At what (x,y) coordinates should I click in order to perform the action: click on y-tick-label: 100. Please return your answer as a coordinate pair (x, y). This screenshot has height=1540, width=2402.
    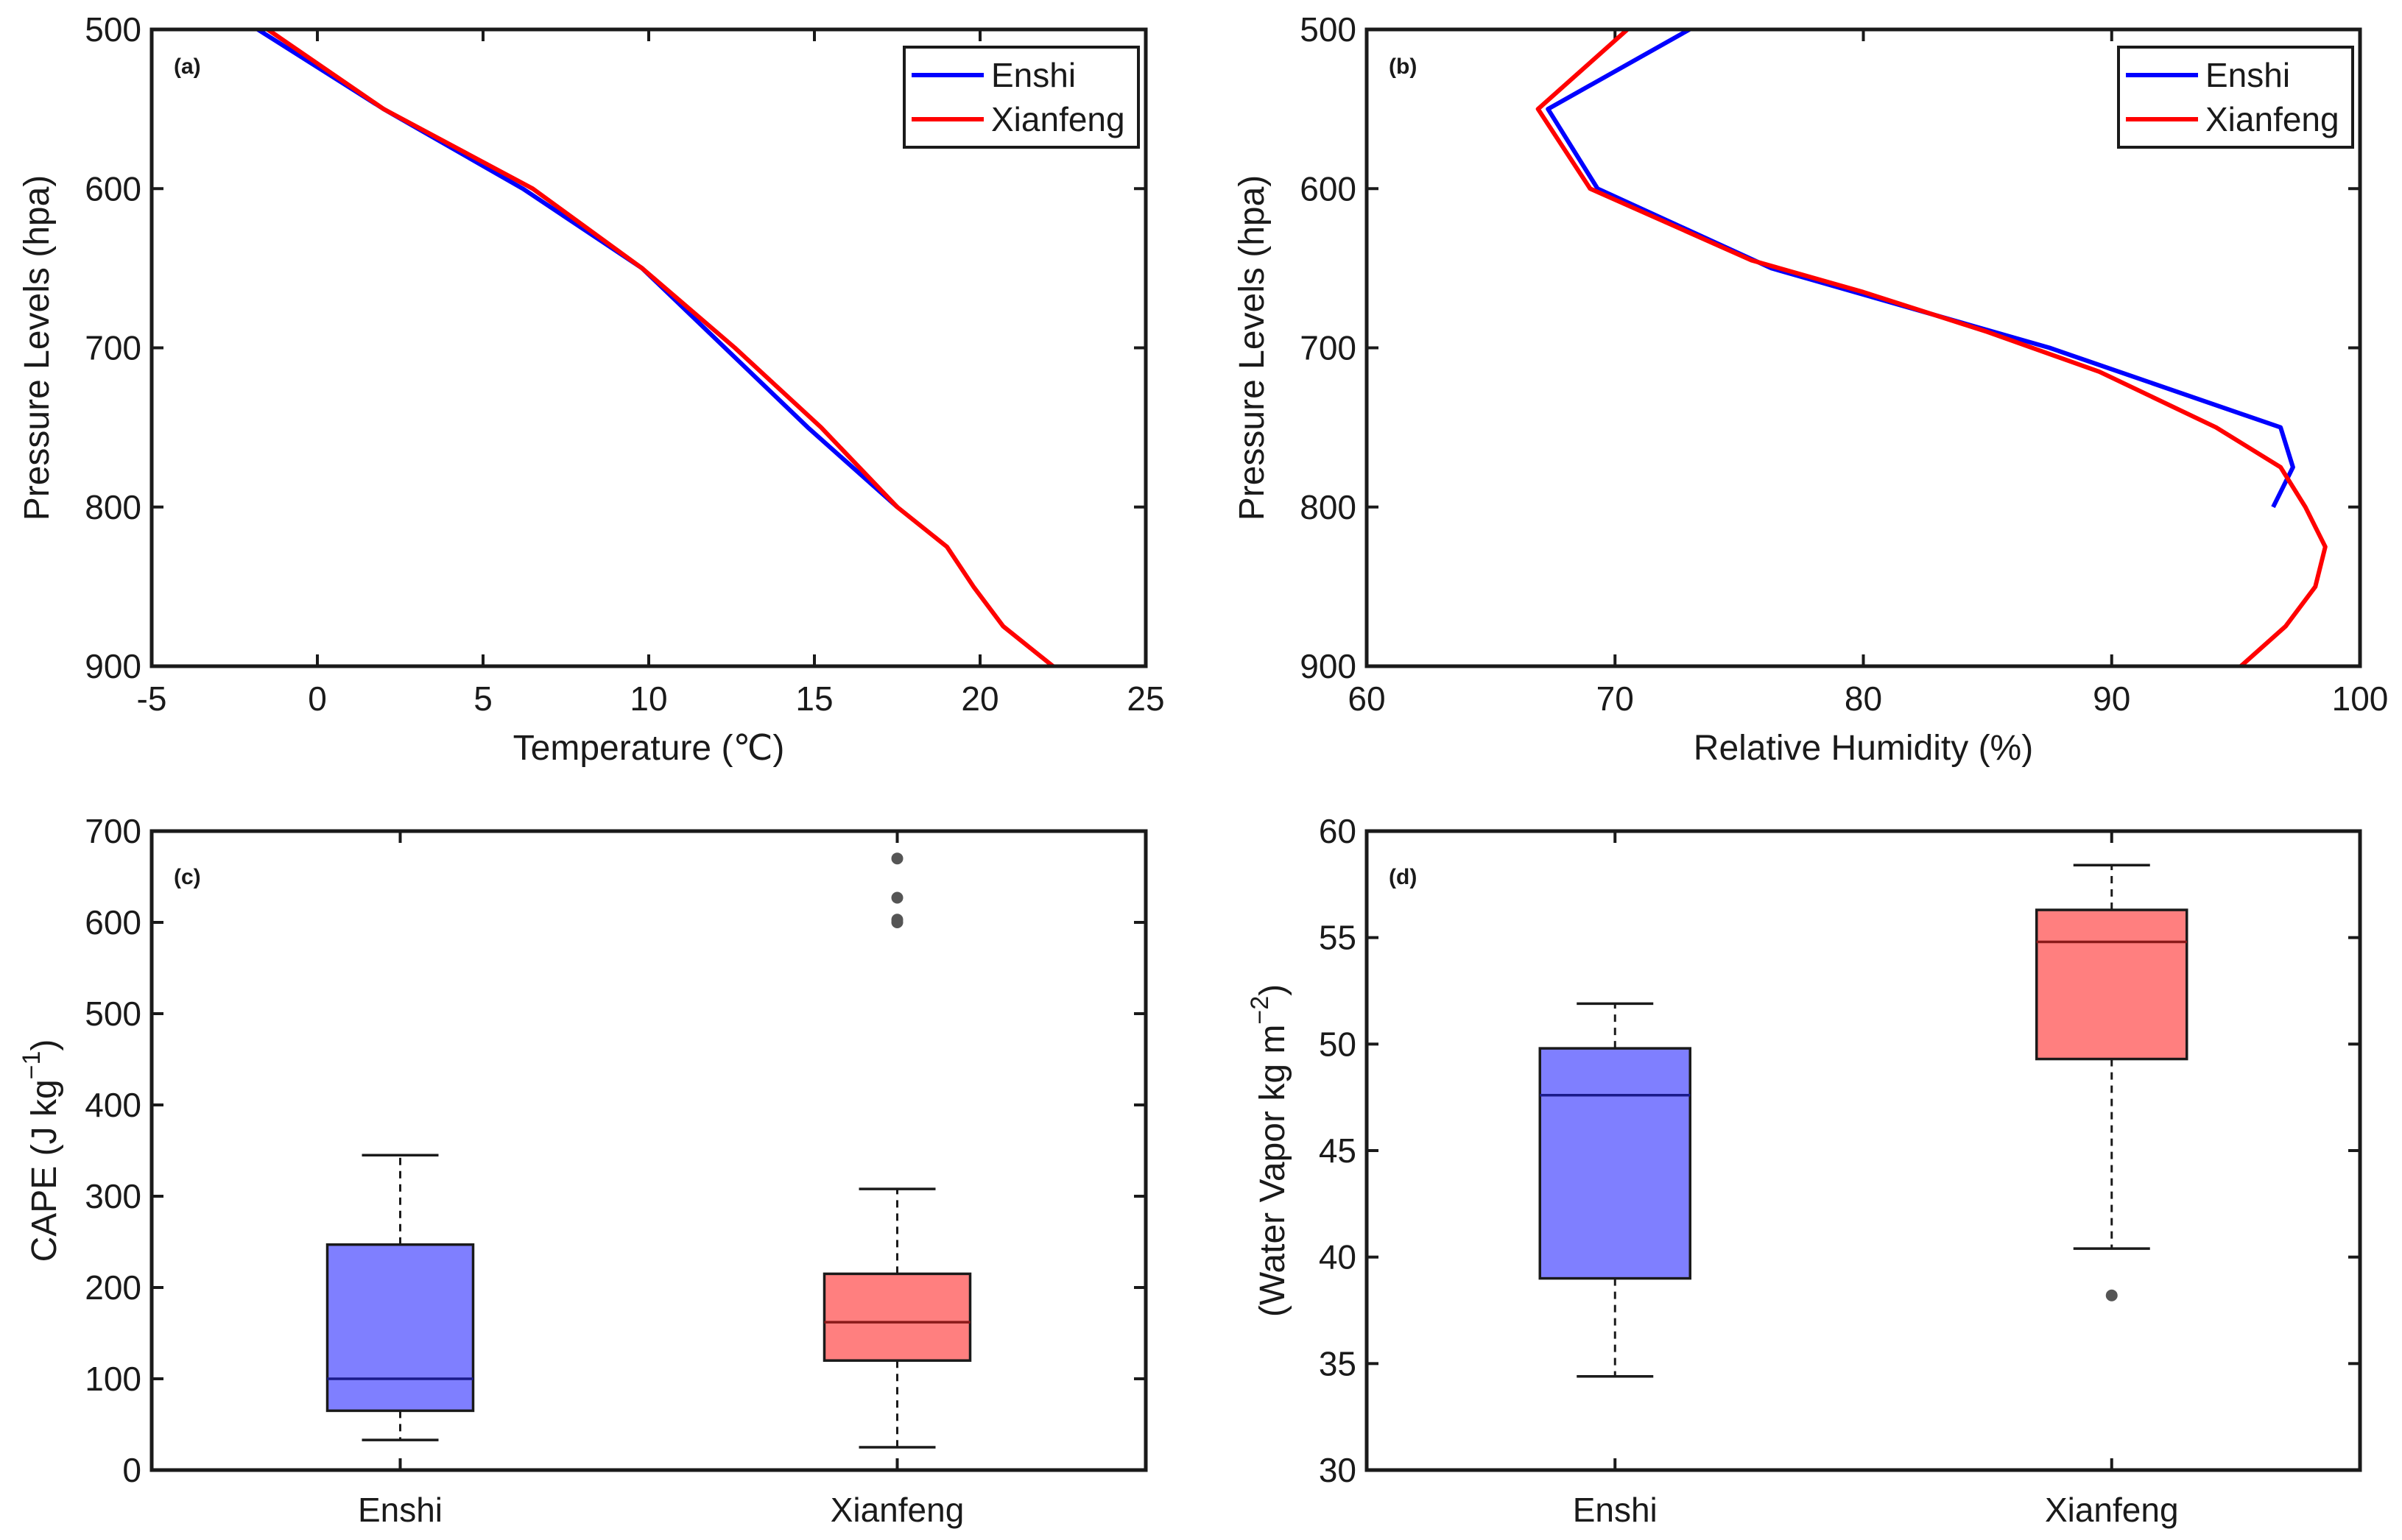
    Looking at the image, I should click on (113, 1379).